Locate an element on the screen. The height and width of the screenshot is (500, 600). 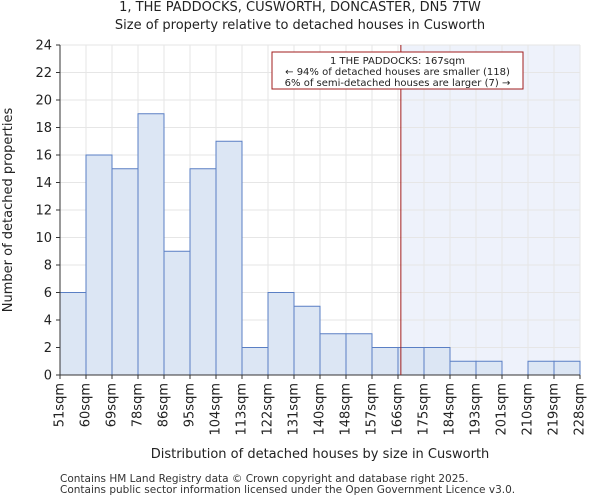
y-axis-label: Number of detached properties is located at coordinates (8, 210).